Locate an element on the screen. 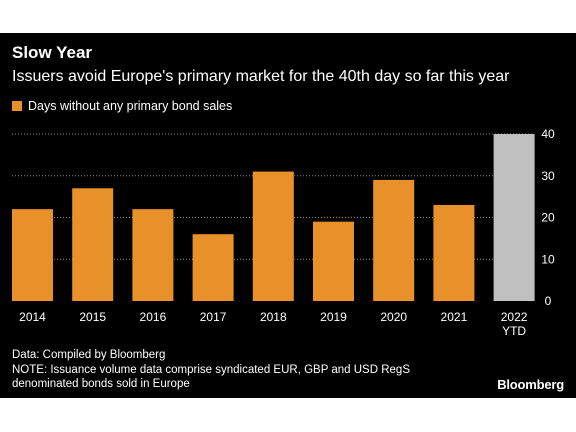 This screenshot has width=576, height=432. x-tick-label: 2021 is located at coordinates (454, 317).